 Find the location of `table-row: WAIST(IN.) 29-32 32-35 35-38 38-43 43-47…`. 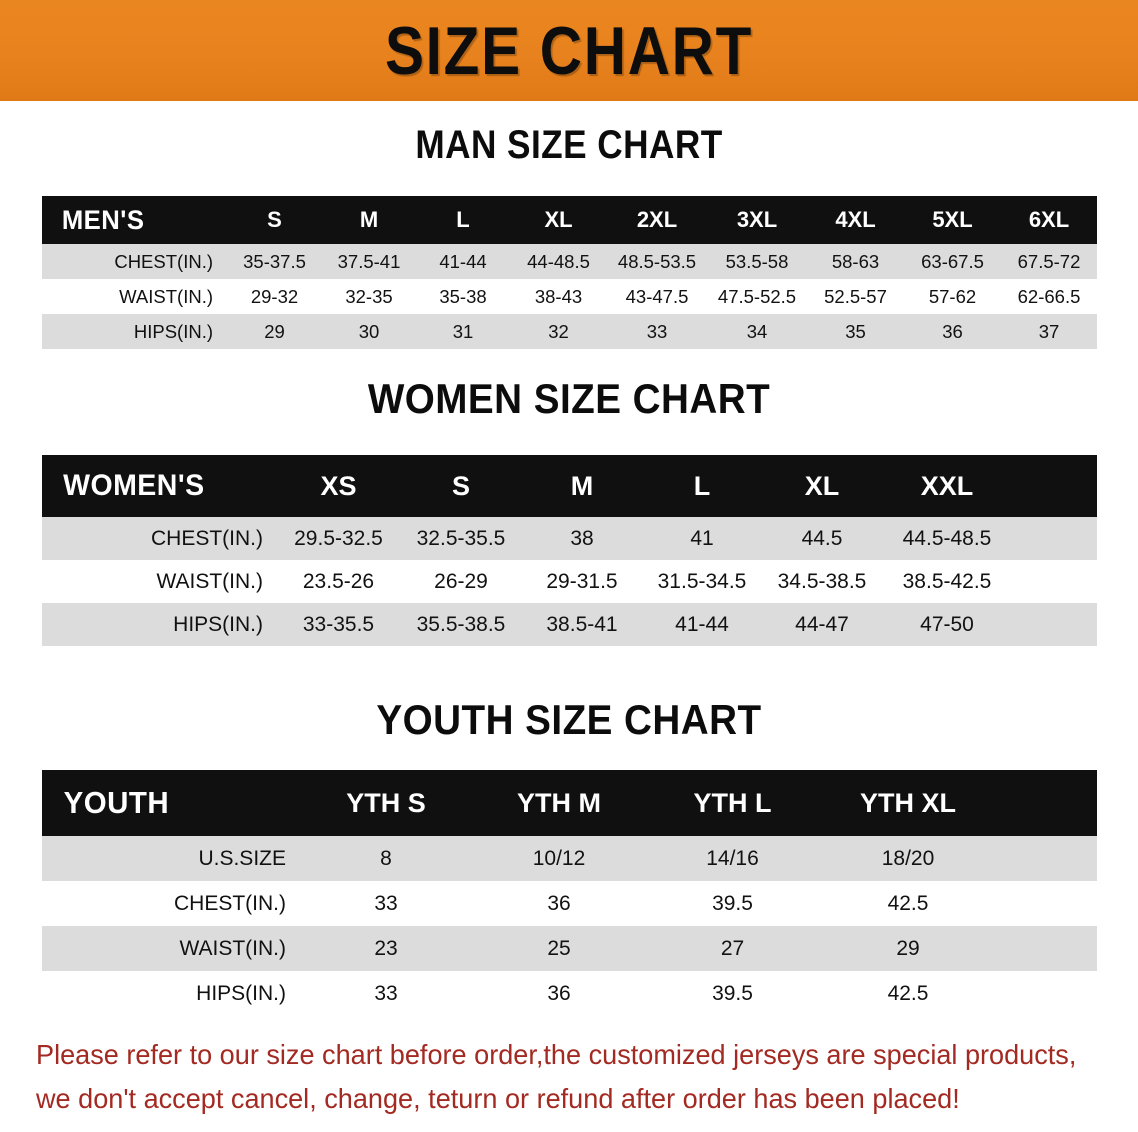

table-row: WAIST(IN.) 29-32 32-35 35-38 38-43 43-47… is located at coordinates (569, 296).